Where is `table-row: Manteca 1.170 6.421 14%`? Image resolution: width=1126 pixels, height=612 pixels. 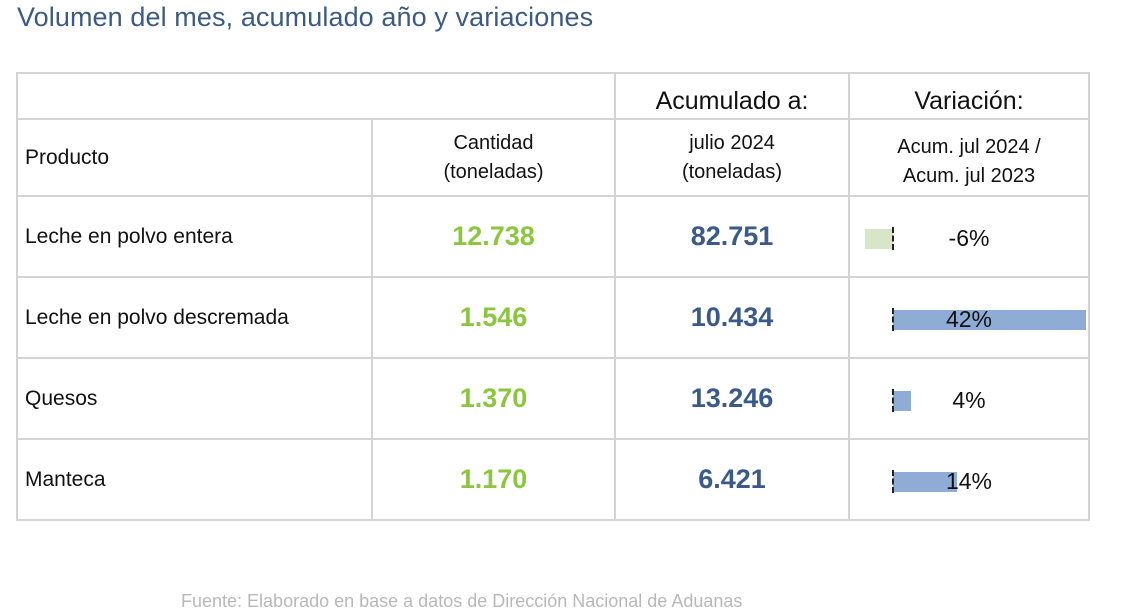 table-row: Manteca 1.170 6.421 14% is located at coordinates (553, 479).